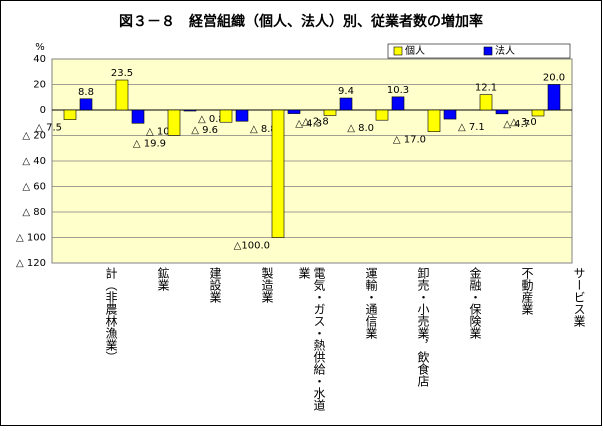  Describe the element at coordinates (31, 263) in the screenshot. I see `y-tick-label: △ 120` at that location.